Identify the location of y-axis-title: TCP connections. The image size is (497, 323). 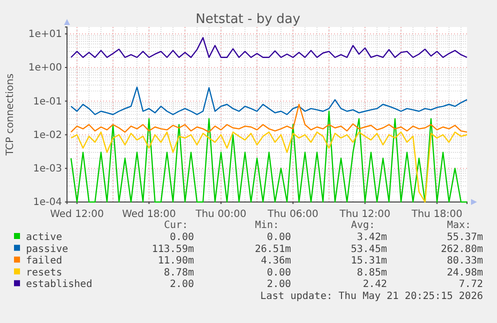
(10, 115).